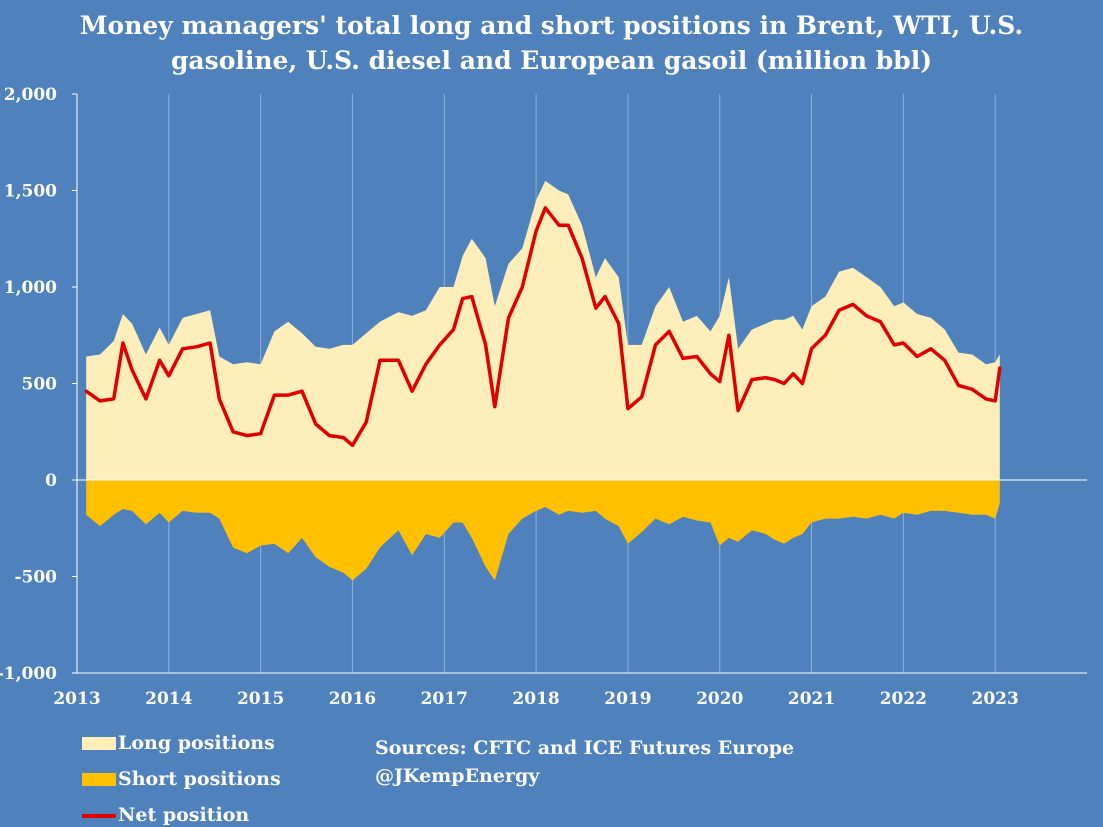 The height and width of the screenshot is (827, 1103). I want to click on legend-item-net: Net position, so click(232, 814).